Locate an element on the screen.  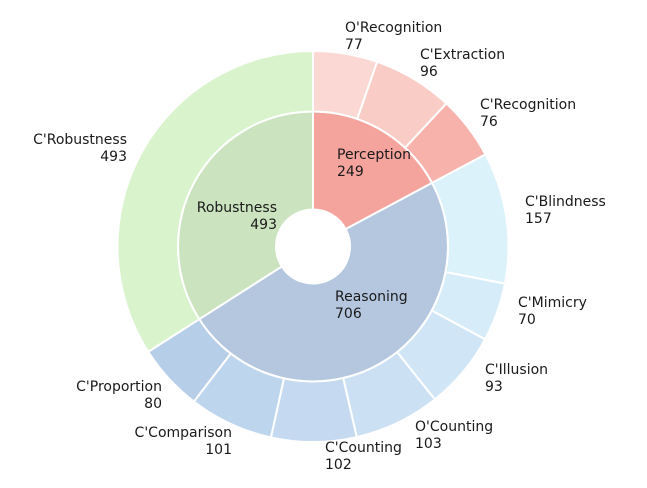
slice-label-c-counting: C'Counting 102 is located at coordinates (363, 457).